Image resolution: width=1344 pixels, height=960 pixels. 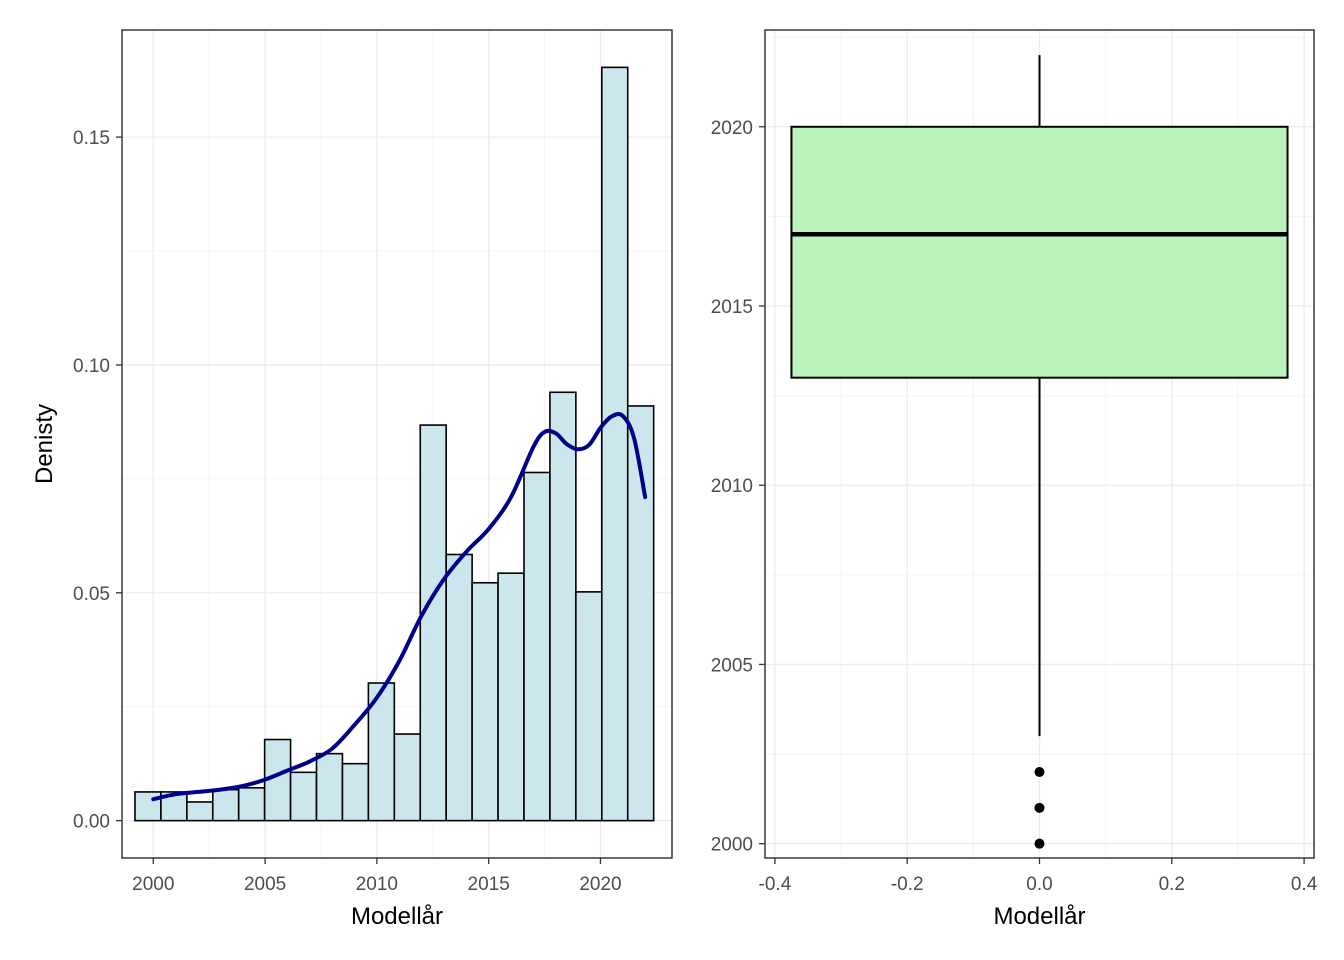 I want to click on x-tick-label: 2020, so click(x=600, y=884).